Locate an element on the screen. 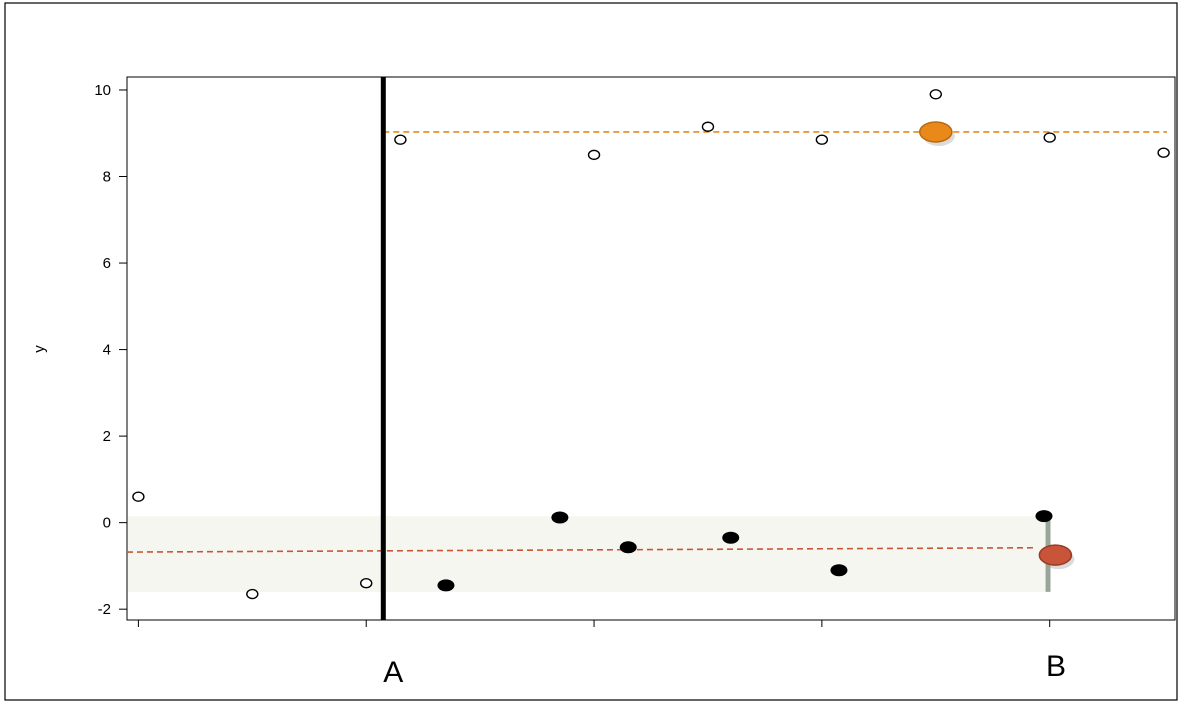 This screenshot has width=1180, height=708. y-axis-label: y is located at coordinates (39, 349).